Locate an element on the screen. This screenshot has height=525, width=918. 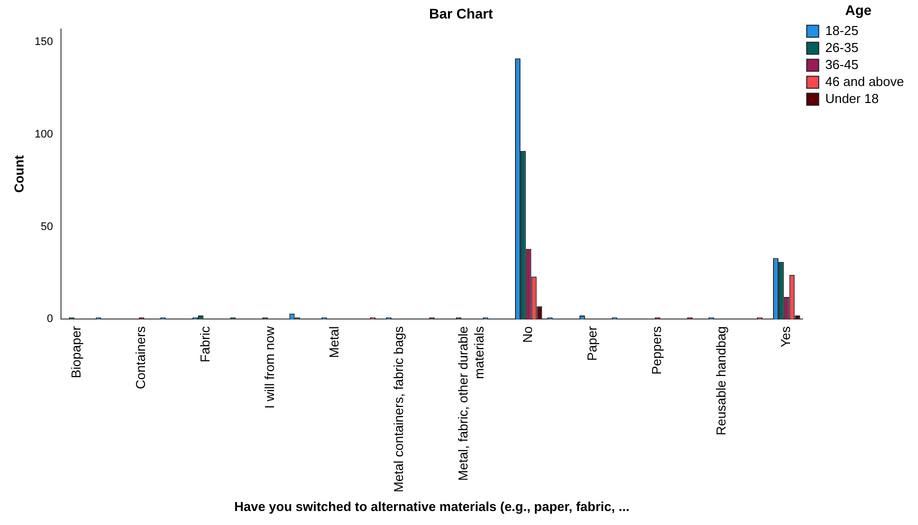
legend-label: 26-35 is located at coordinates (841, 47).